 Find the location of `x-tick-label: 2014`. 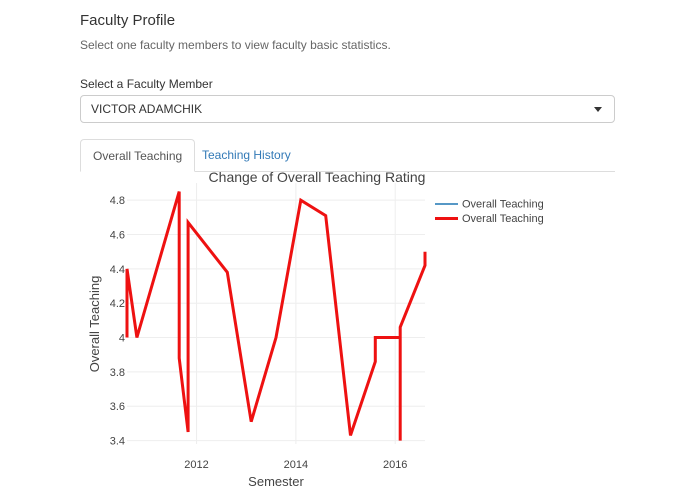

x-tick-label: 2014 is located at coordinates (296, 465).